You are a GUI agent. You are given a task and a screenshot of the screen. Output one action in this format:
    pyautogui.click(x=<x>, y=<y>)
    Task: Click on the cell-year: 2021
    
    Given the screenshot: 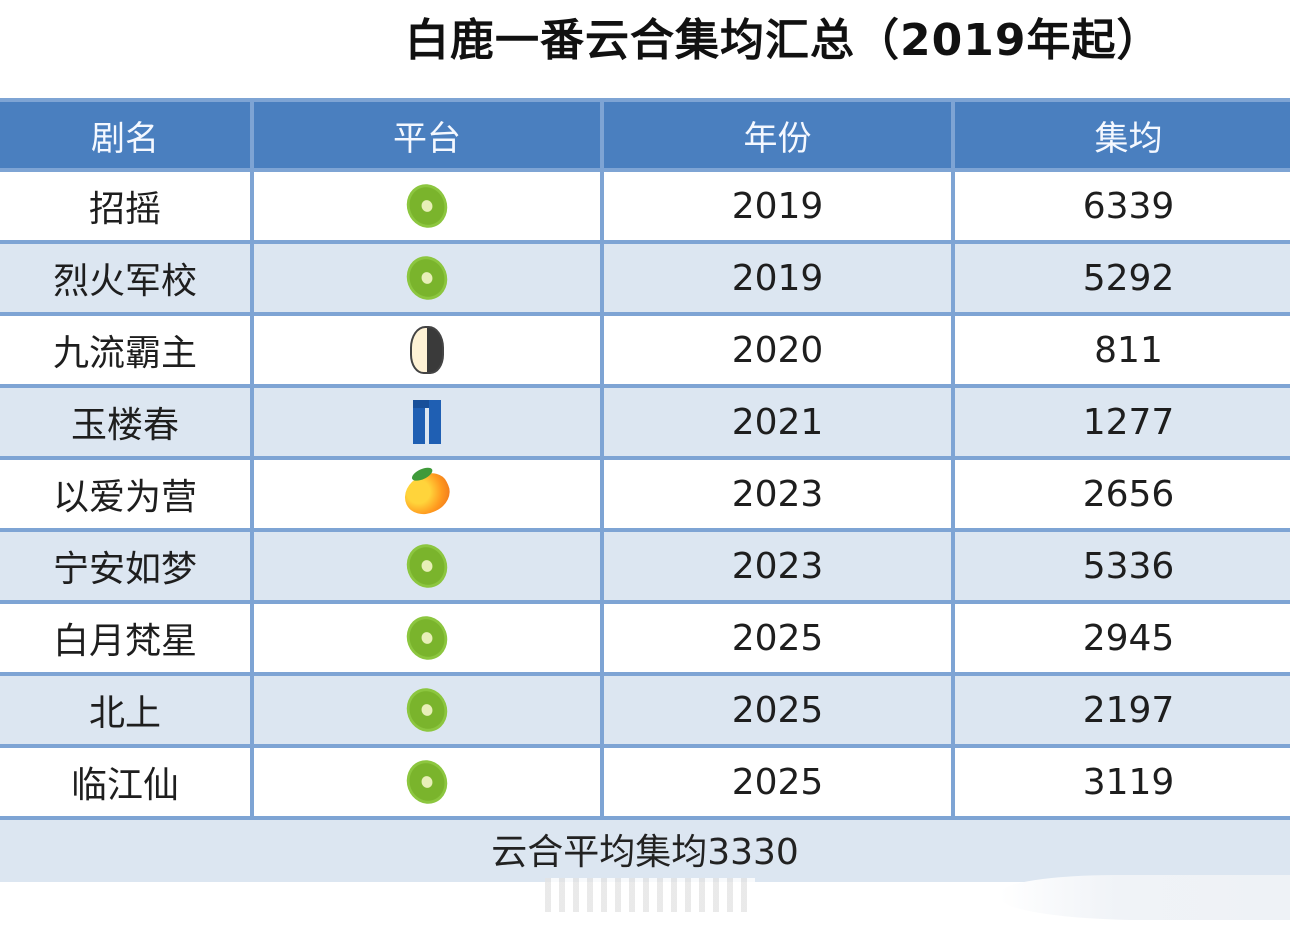 What is the action you would take?
    pyautogui.click(x=777, y=422)
    